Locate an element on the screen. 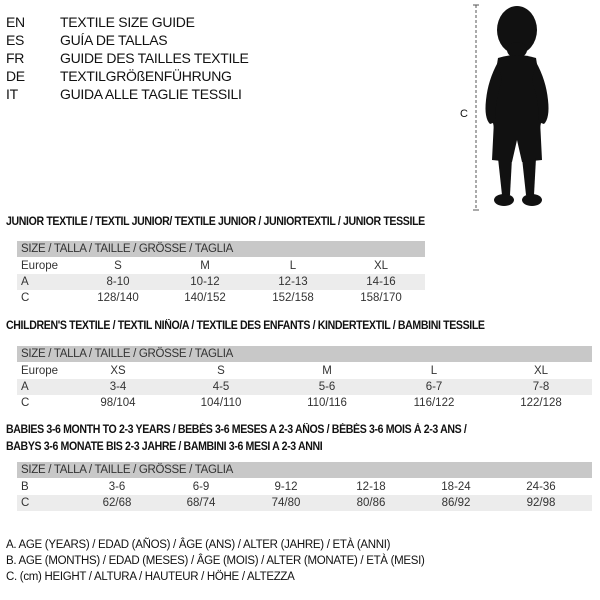 This screenshot has height=600, width=600. lang-title-fr: GUIDE DES TAILLES TEXTILE is located at coordinates (154, 58).